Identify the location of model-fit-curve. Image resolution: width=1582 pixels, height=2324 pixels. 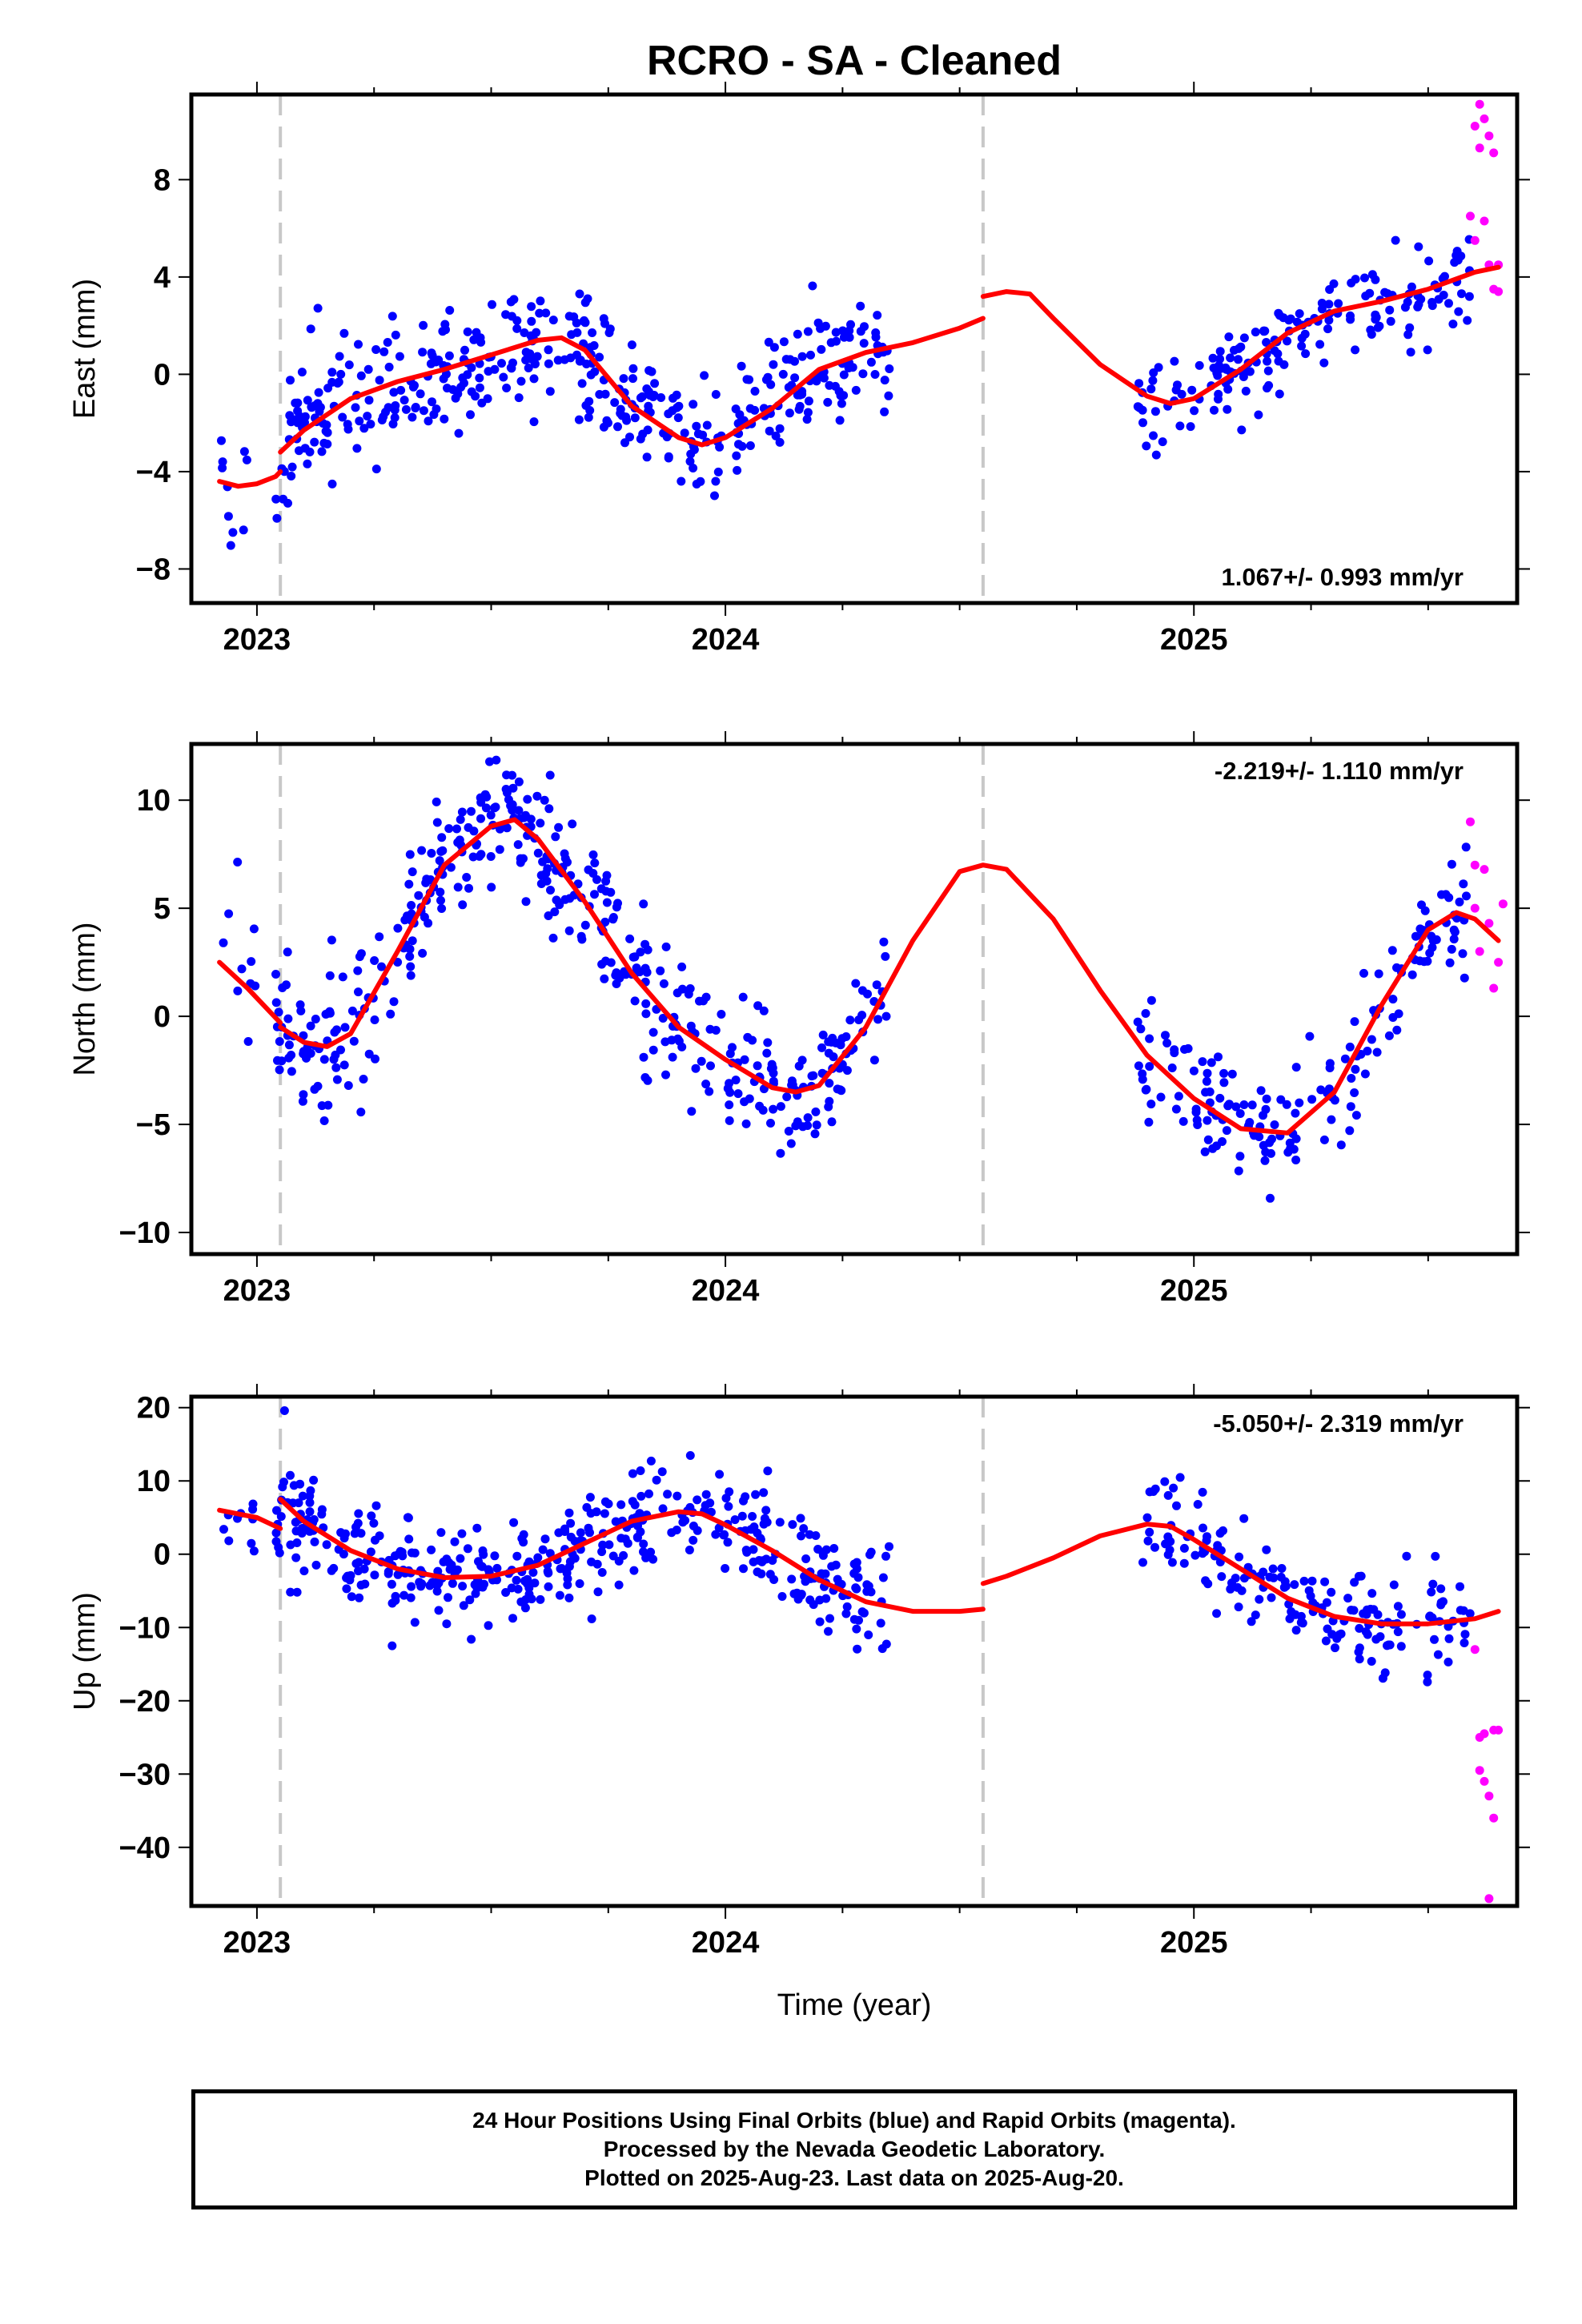
(1241, 335).